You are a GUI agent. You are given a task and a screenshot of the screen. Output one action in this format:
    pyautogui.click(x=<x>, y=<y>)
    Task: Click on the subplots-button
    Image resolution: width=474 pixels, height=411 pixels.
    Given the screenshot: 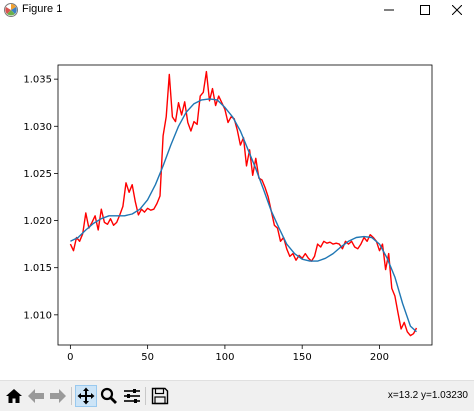 What is the action you would take?
    pyautogui.click(x=132, y=396)
    